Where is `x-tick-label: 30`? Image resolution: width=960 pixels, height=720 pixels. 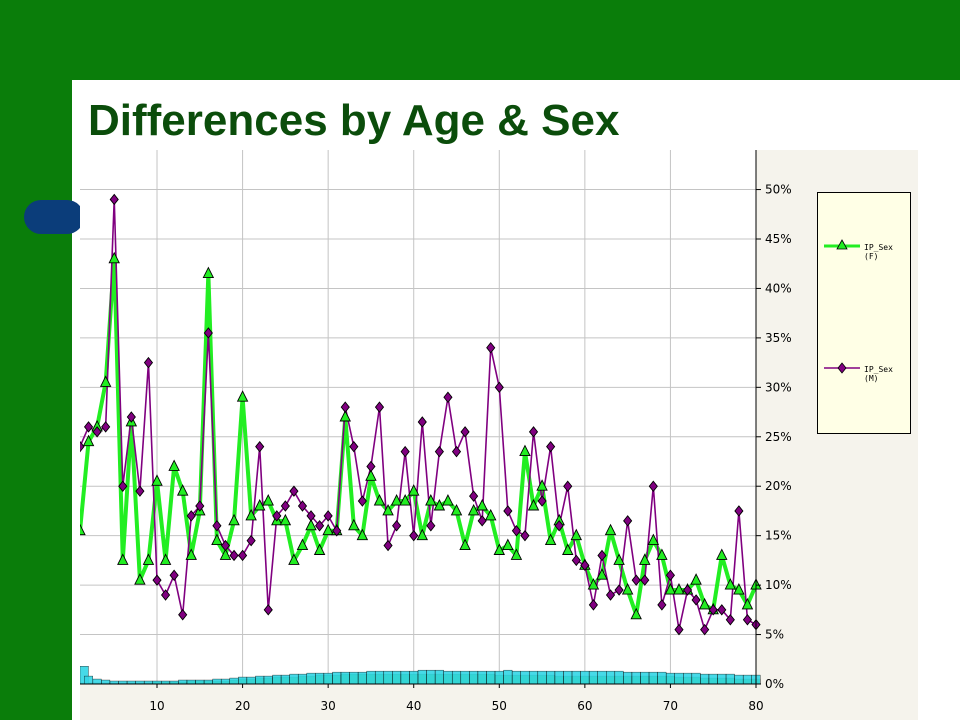
x-tick-label: 30 is located at coordinates (328, 706).